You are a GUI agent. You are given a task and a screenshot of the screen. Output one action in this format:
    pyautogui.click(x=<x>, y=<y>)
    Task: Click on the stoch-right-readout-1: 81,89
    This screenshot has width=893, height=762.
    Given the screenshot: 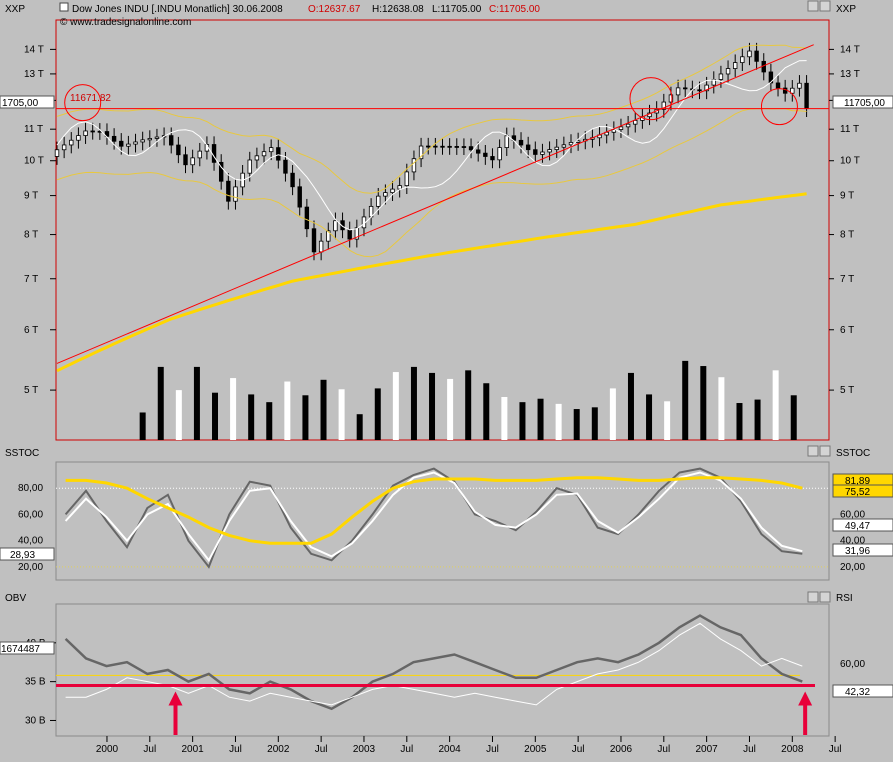 What is the action you would take?
    pyautogui.click(x=857, y=481)
    